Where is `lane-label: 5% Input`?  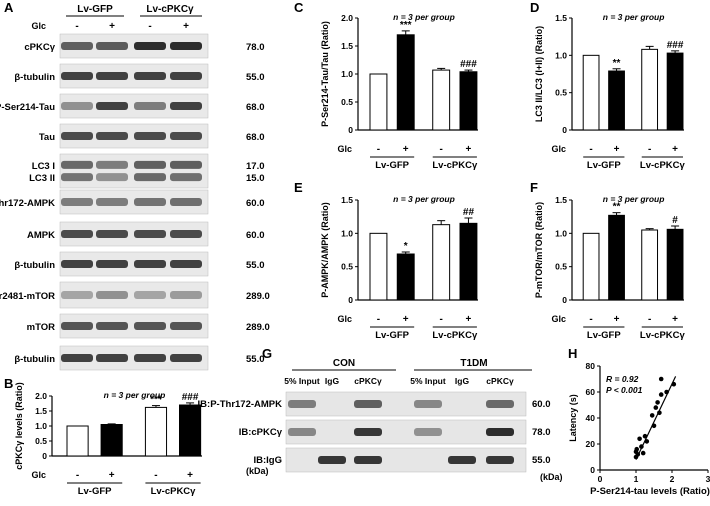 lane-label: 5% Input is located at coordinates (302, 381).